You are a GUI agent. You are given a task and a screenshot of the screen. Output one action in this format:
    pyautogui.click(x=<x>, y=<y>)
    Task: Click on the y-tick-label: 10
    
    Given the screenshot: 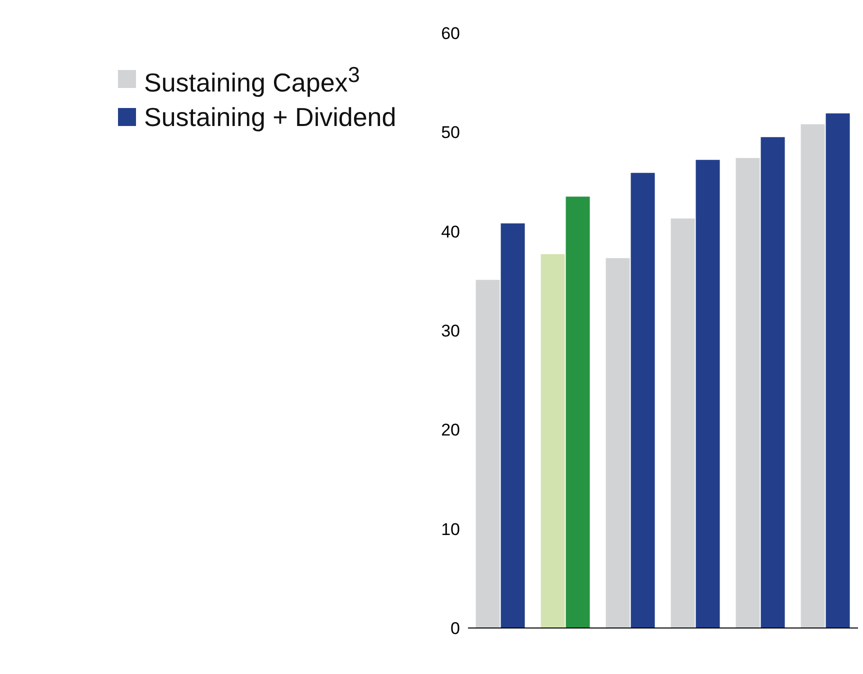 What is the action you would take?
    pyautogui.click(x=450, y=529)
    